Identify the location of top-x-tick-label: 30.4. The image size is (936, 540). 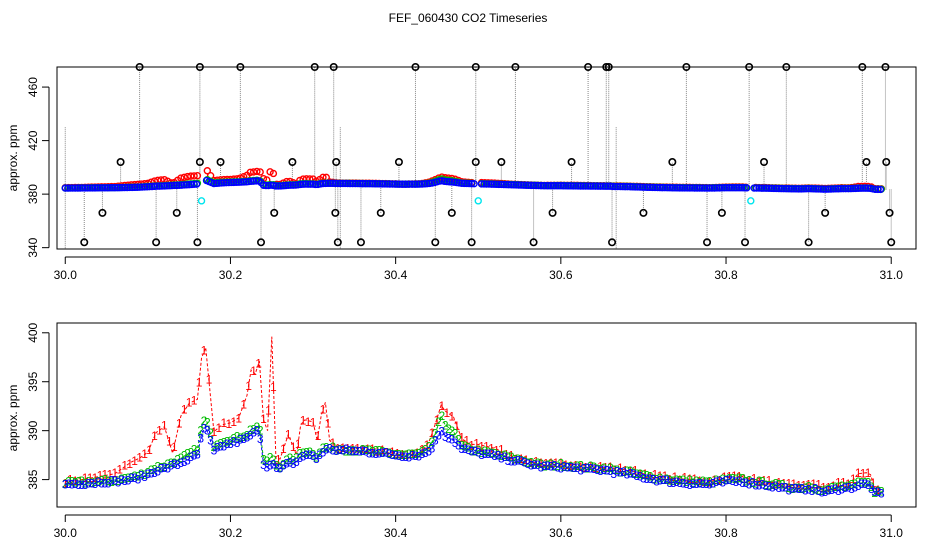
(396, 275).